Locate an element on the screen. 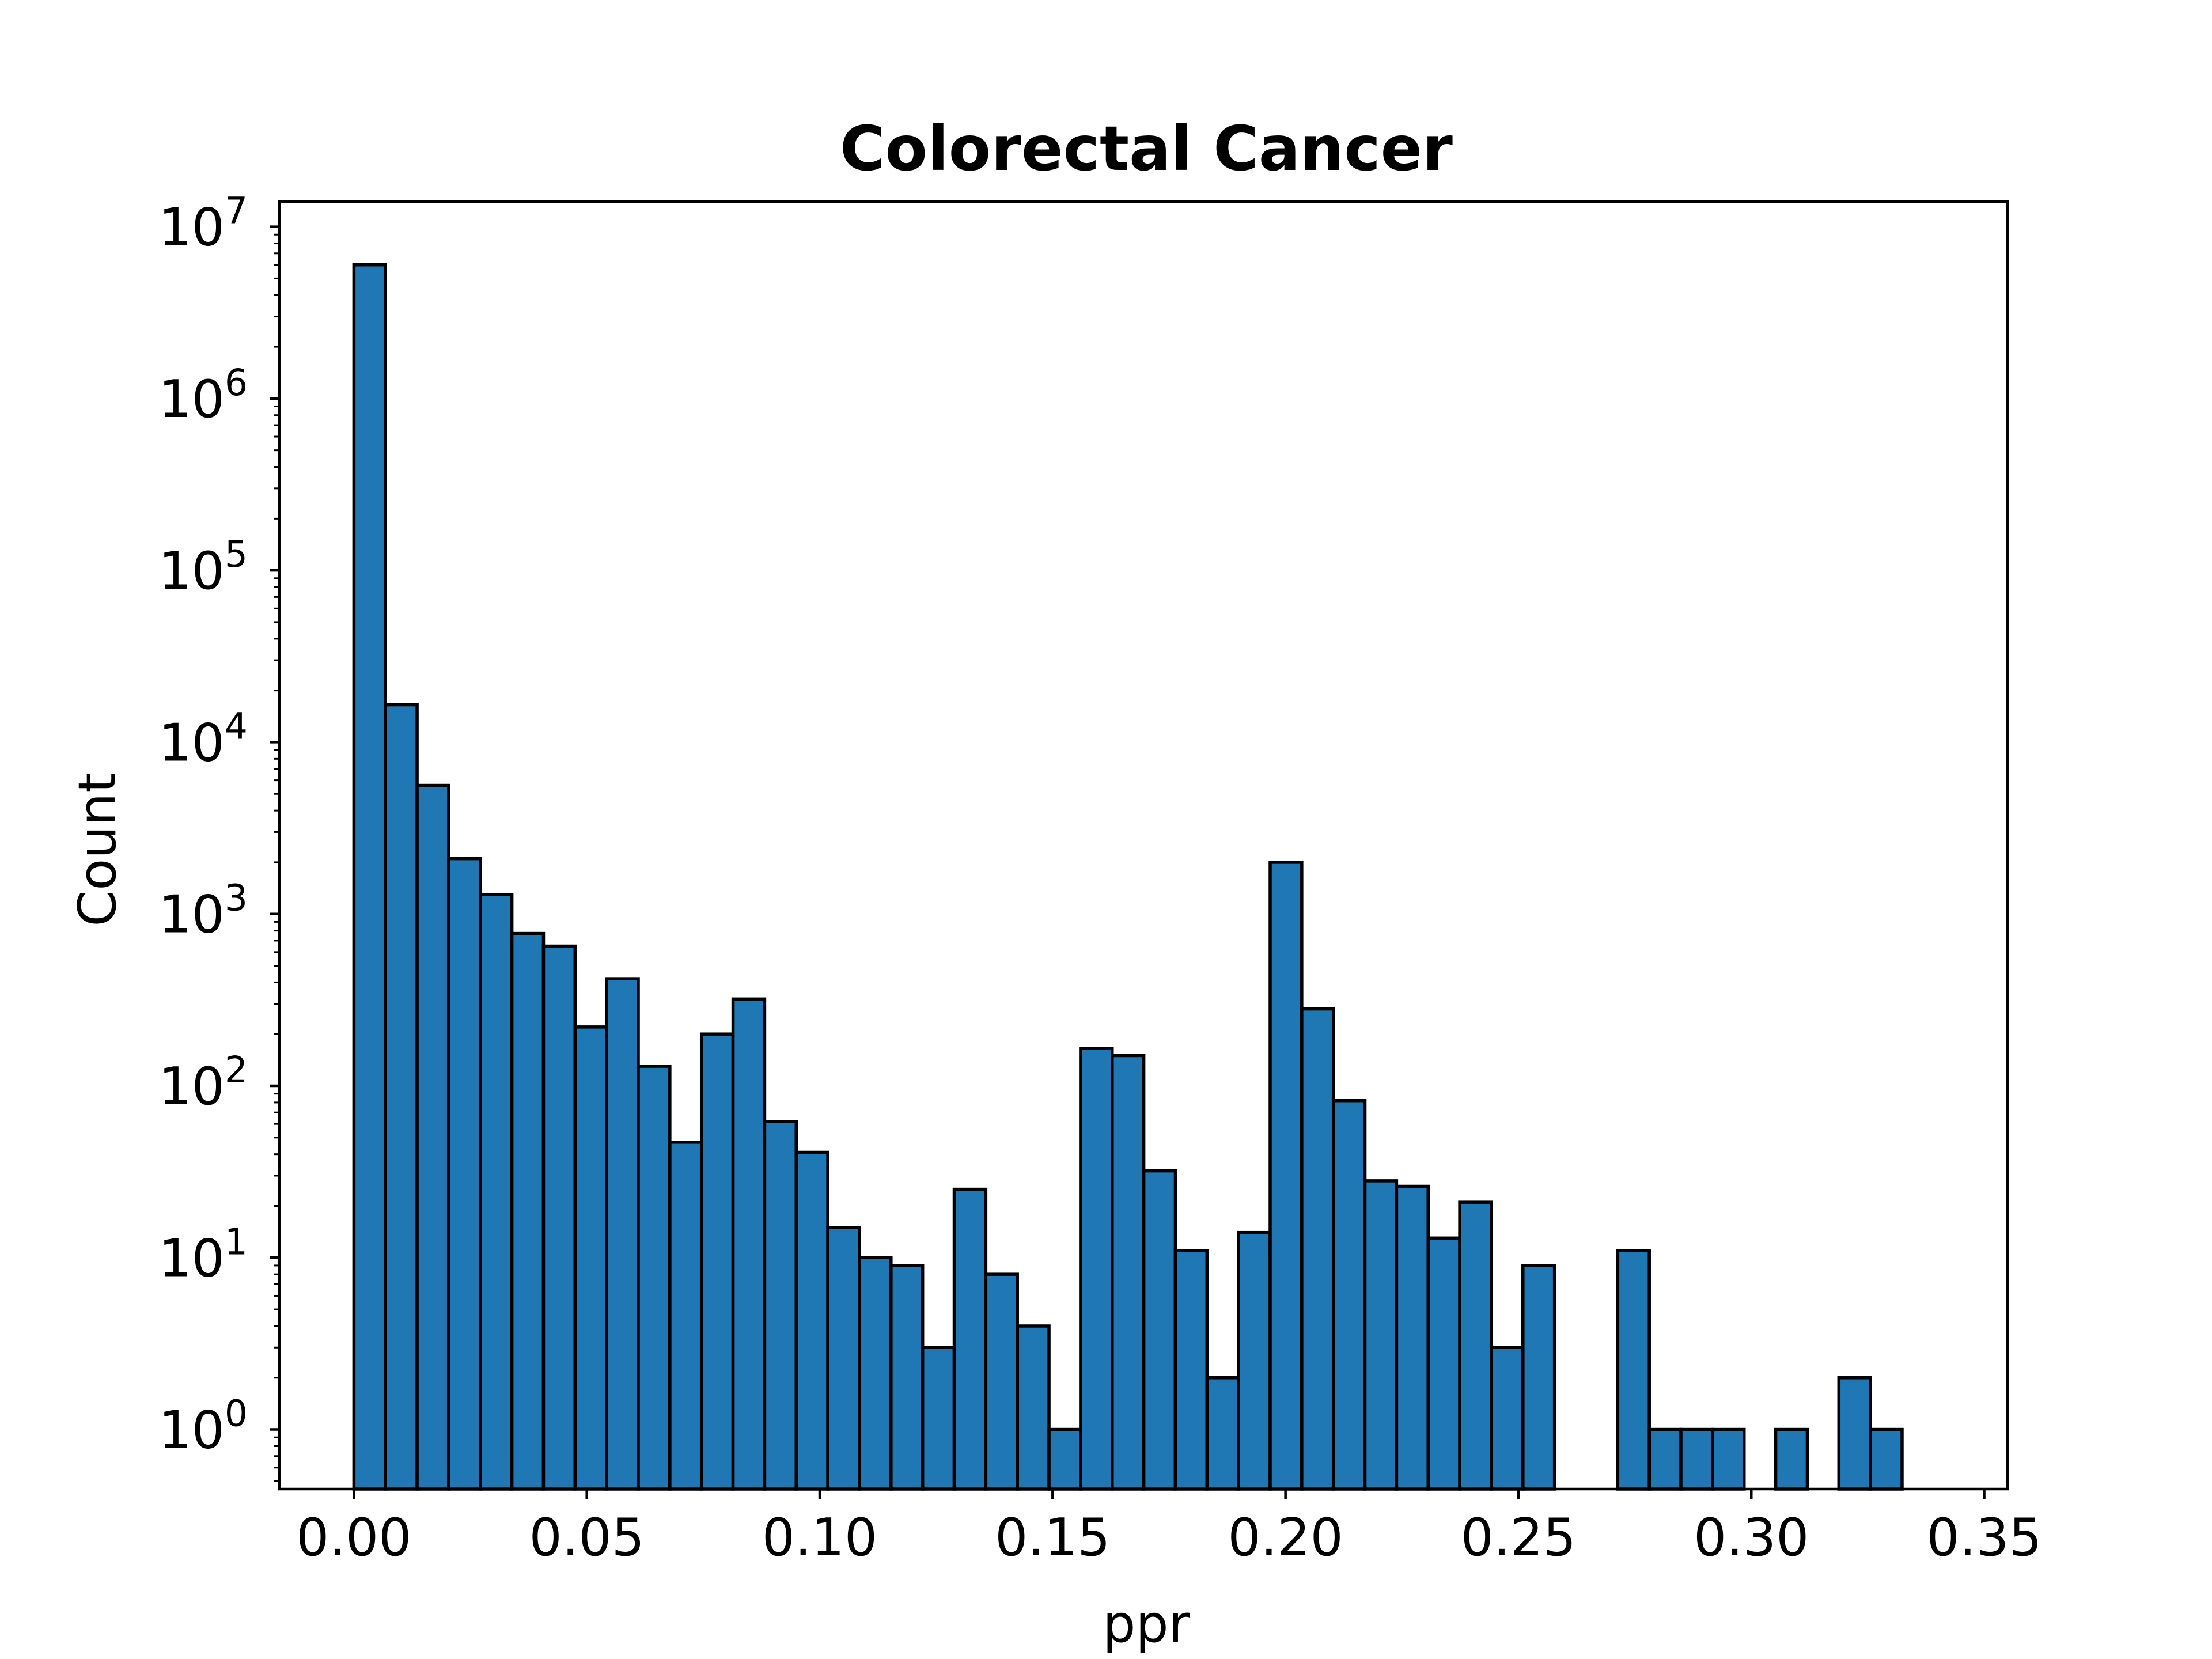 The height and width of the screenshot is (1659, 2212). x-tick-label: 0.20 is located at coordinates (1285, 1538).